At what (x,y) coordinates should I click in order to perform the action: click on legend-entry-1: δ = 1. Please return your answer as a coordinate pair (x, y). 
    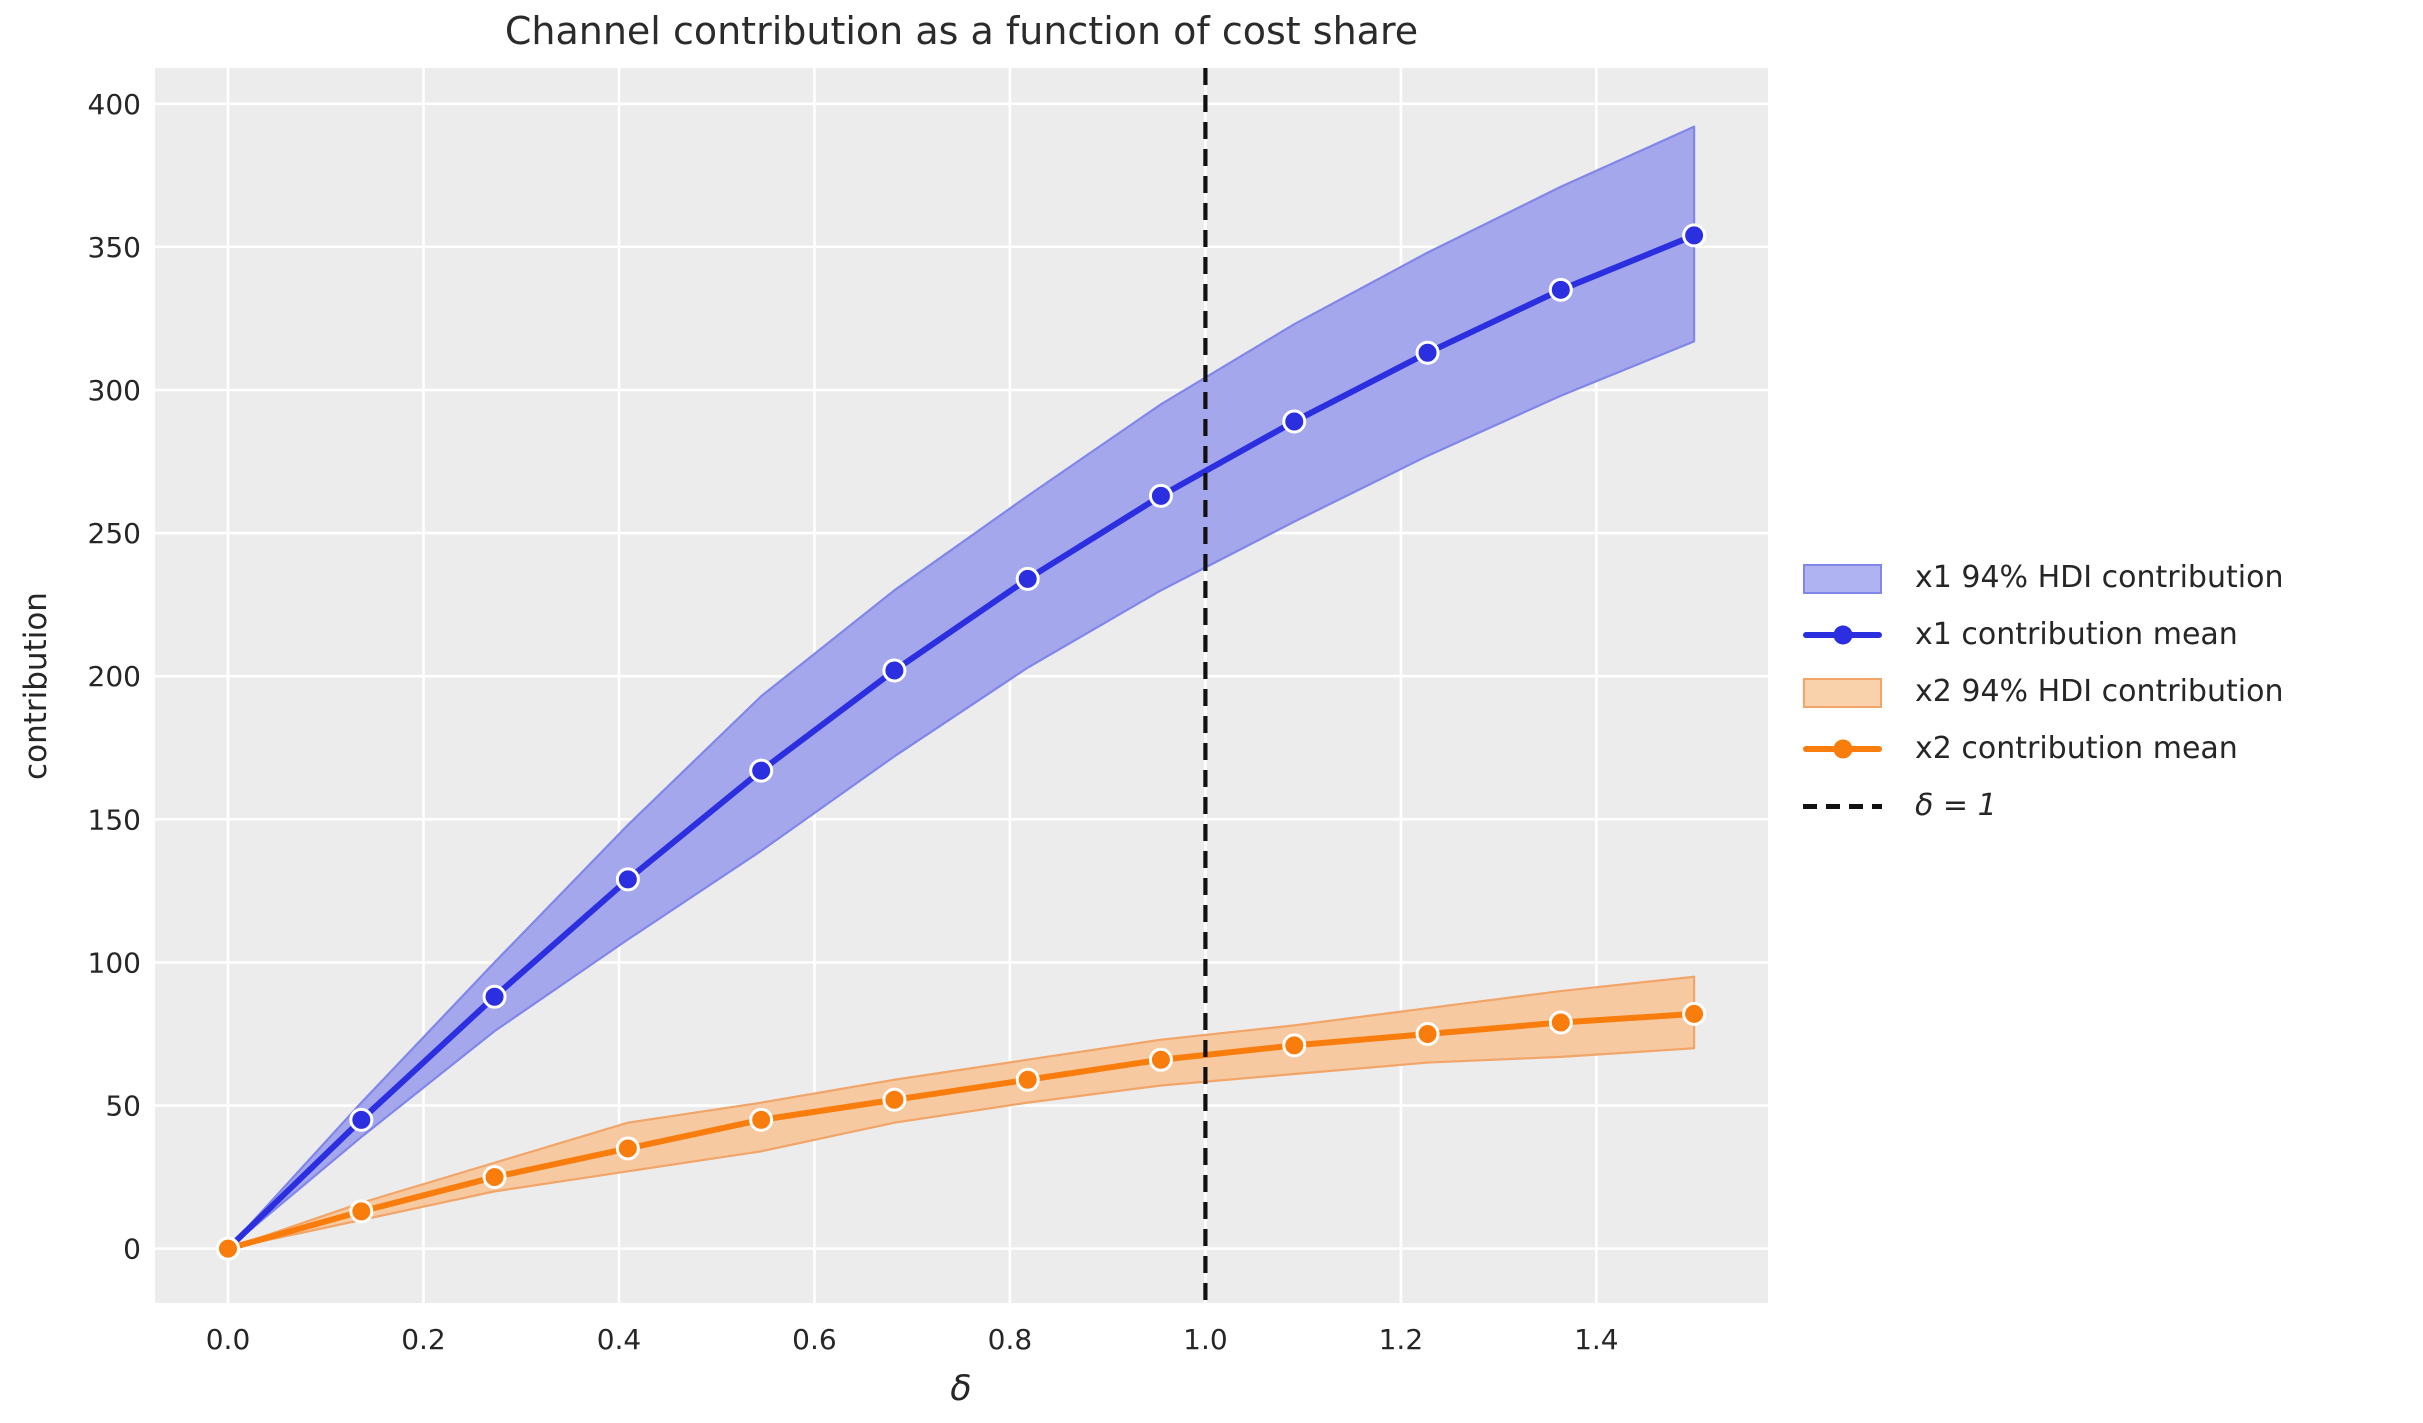
    Looking at the image, I should click on (2043, 805).